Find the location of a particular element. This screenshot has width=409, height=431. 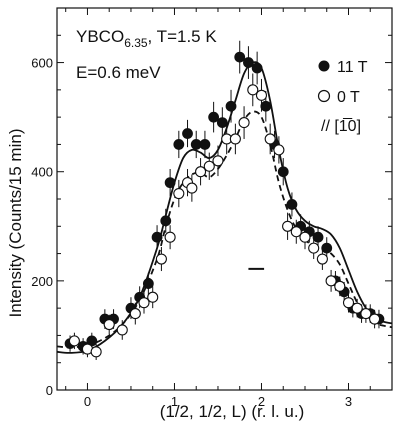

sample-subscript: 6.35 is located at coordinates (136, 43).